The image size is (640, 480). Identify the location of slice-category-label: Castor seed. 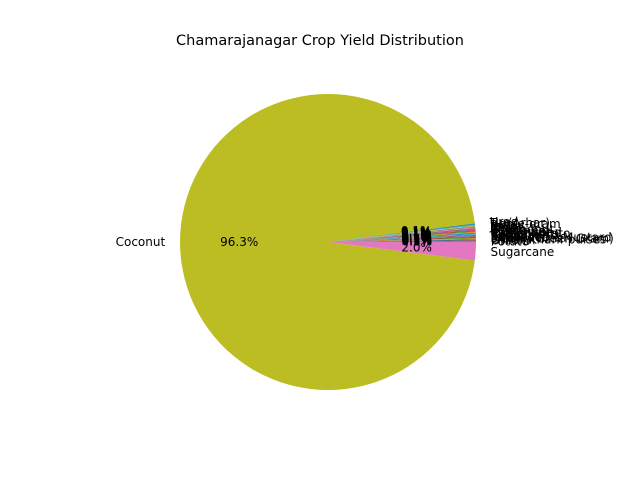
(526, 232).